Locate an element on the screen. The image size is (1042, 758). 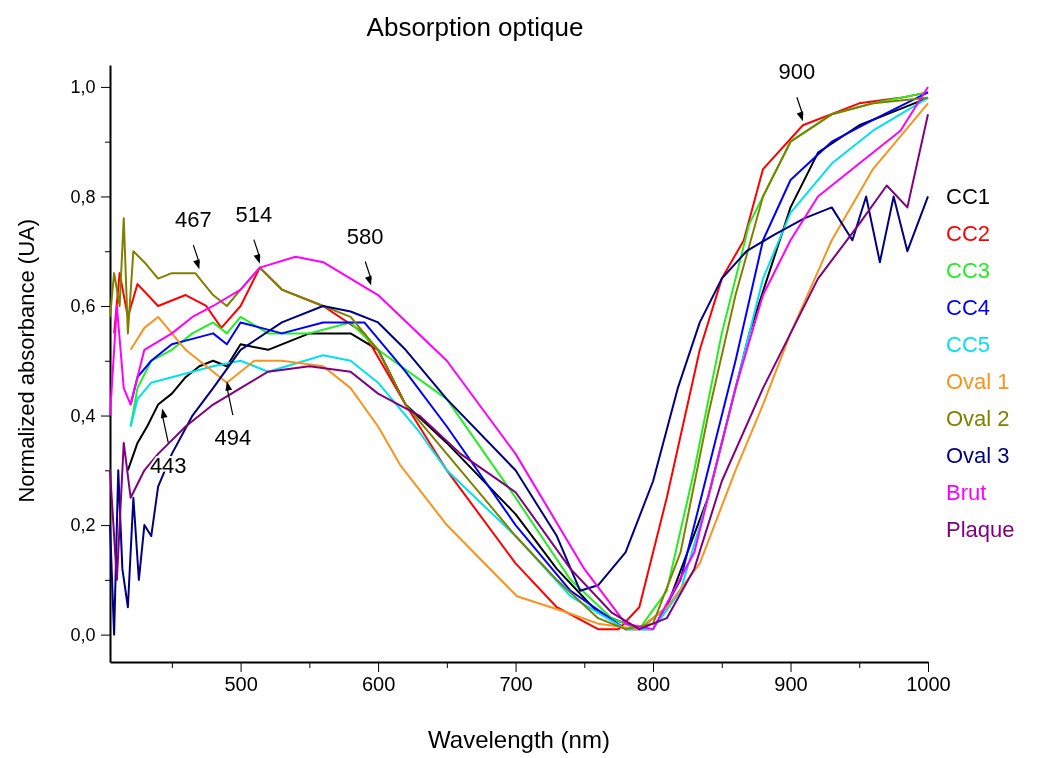
annotation: 494 is located at coordinates (233, 438).